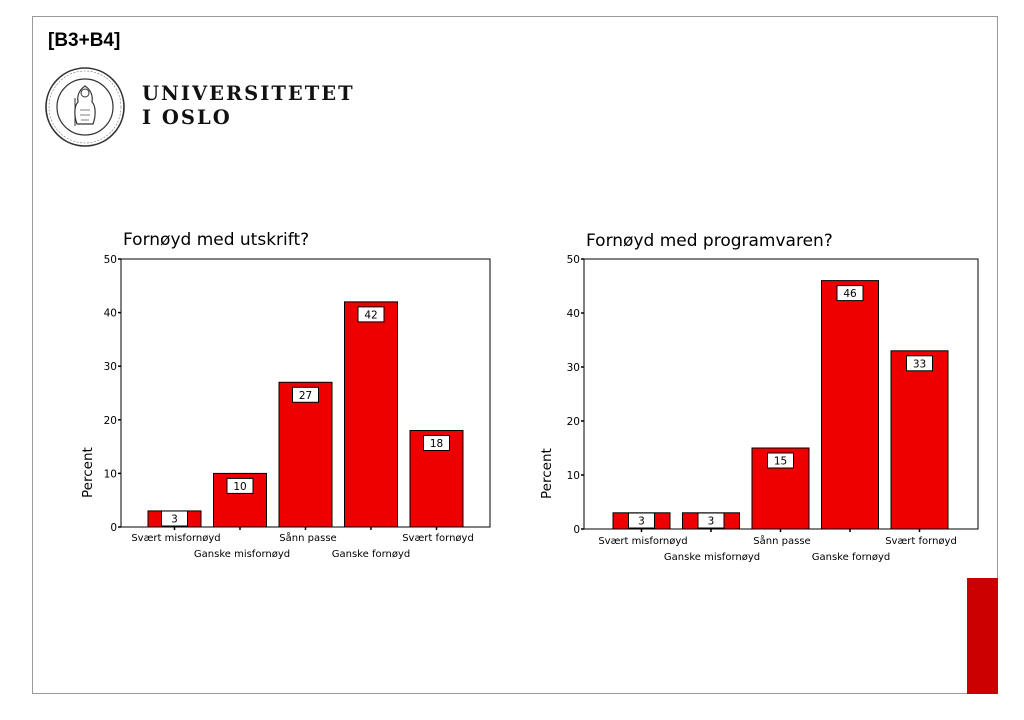 This screenshot has height=720, width=1024. What do you see at coordinates (187, 117) in the screenshot?
I see `university-name-line2: I OSLO` at bounding box center [187, 117].